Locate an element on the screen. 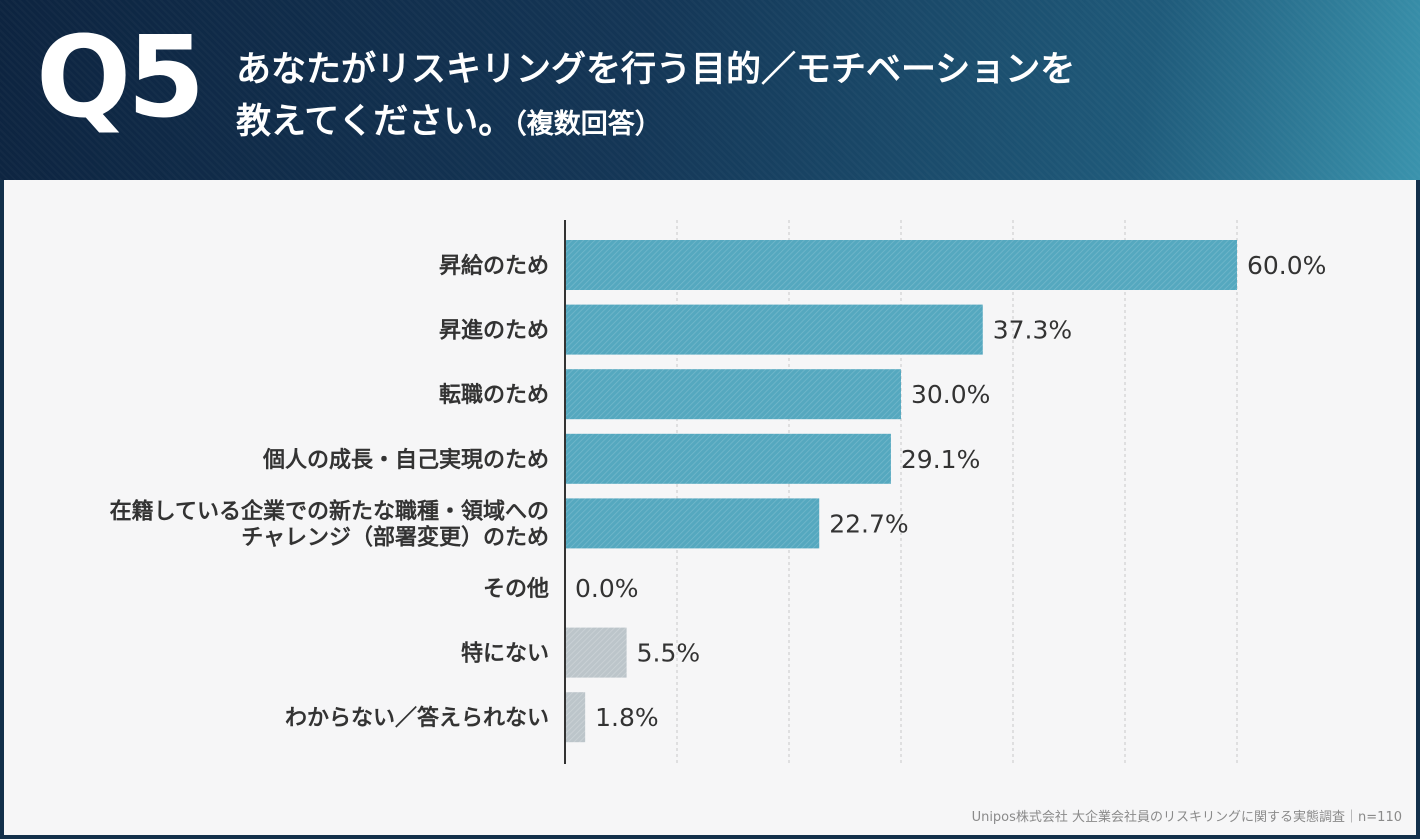 Image resolution: width=1420 pixels, height=839 pixels. source-footer: Unipos株式会社 大企業会社員のリスキリングに関する実態調査｜n=110 is located at coordinates (1186, 817).